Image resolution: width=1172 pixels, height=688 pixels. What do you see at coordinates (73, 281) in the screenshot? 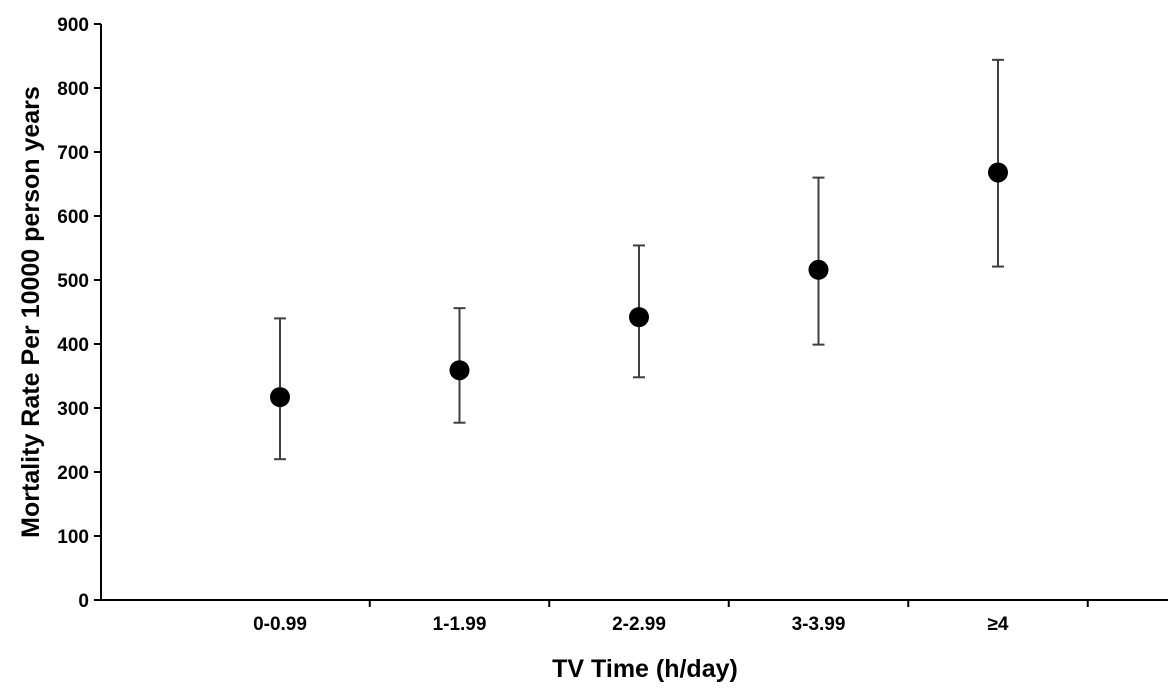
I see `y-tick-label: 500` at bounding box center [73, 281].